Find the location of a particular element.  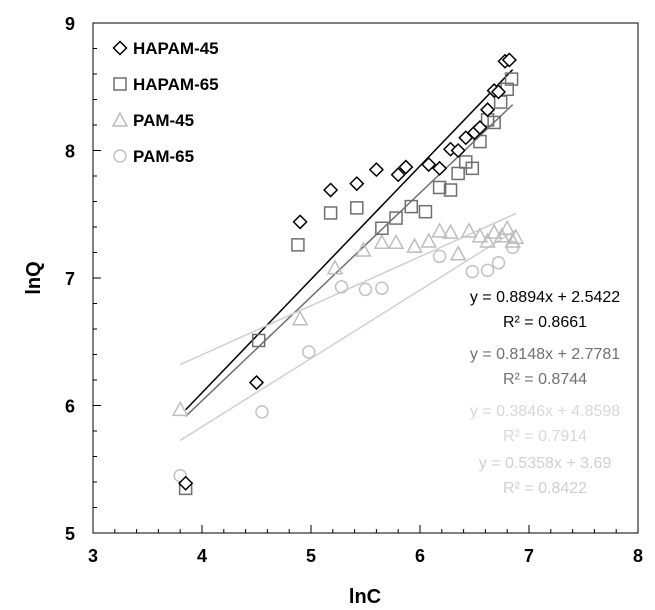

x-tick-label: 5 is located at coordinates (311, 556).